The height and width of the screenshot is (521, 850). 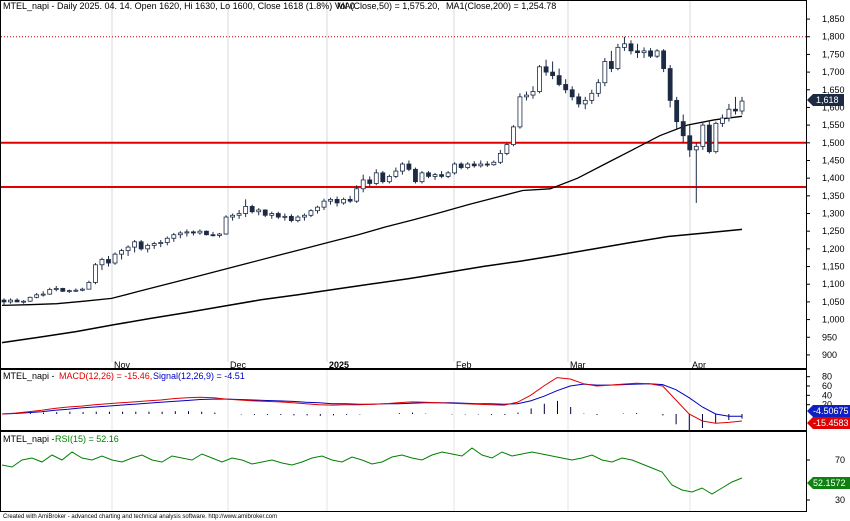 What do you see at coordinates (699, 365) in the screenshot?
I see `x-tick-label: Apr` at bounding box center [699, 365].